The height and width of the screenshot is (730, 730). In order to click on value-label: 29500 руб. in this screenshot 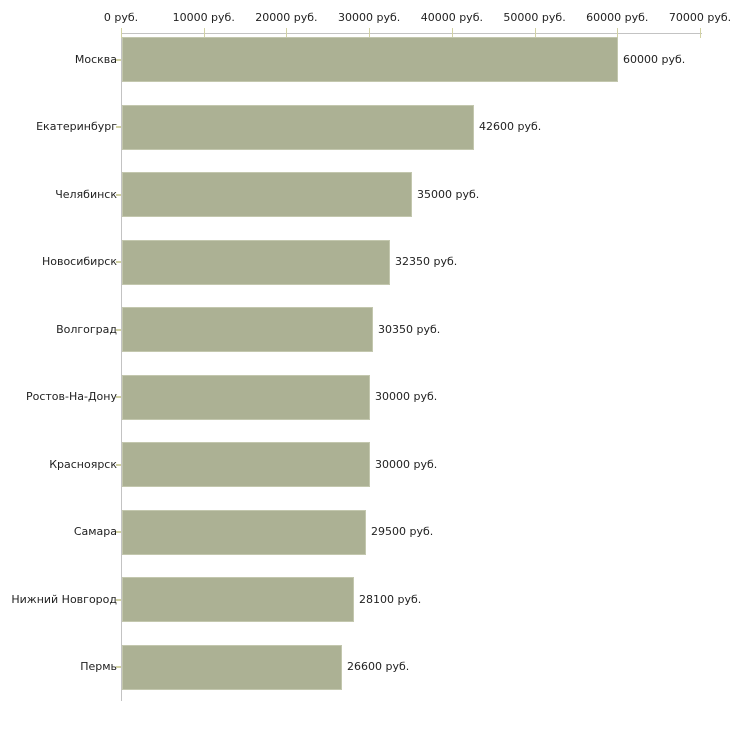, I will do `click(402, 531)`.